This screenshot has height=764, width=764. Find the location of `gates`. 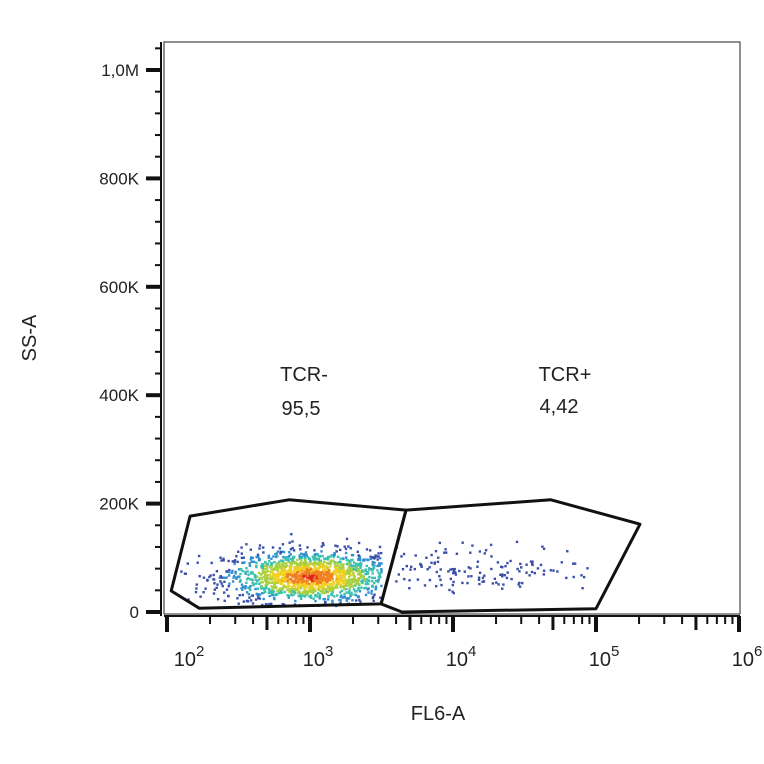

gates is located at coordinates (405, 556).